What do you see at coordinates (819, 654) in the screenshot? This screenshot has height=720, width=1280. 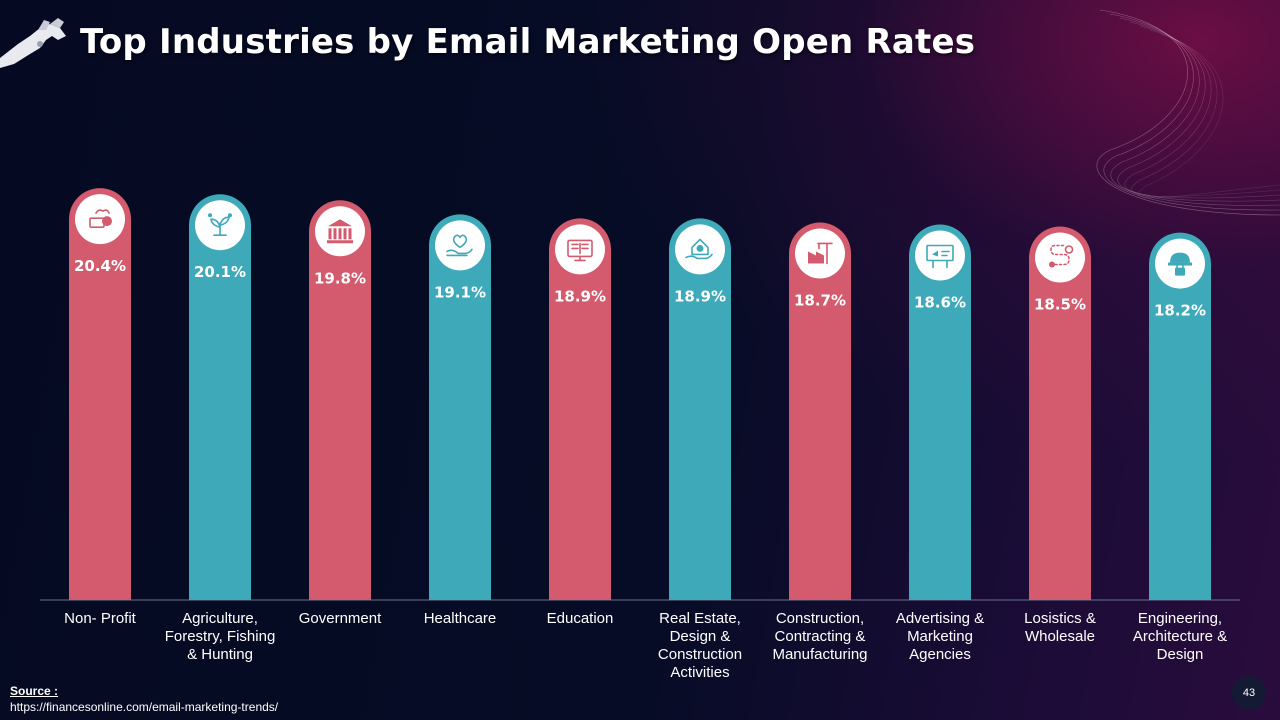 I see `category-label-line: Manufacturing` at bounding box center [819, 654].